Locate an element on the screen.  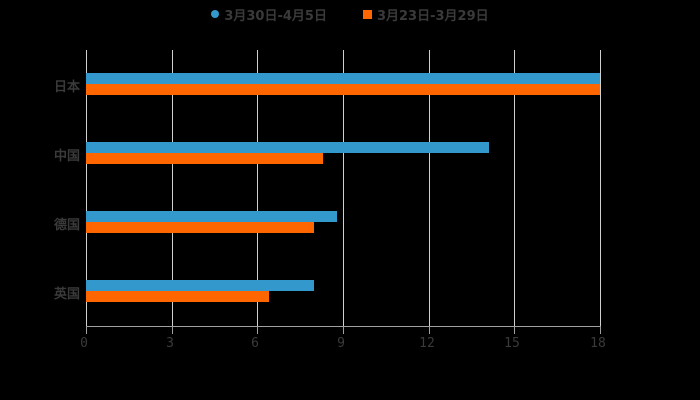
legend-circle-icon is located at coordinates (215, 14).